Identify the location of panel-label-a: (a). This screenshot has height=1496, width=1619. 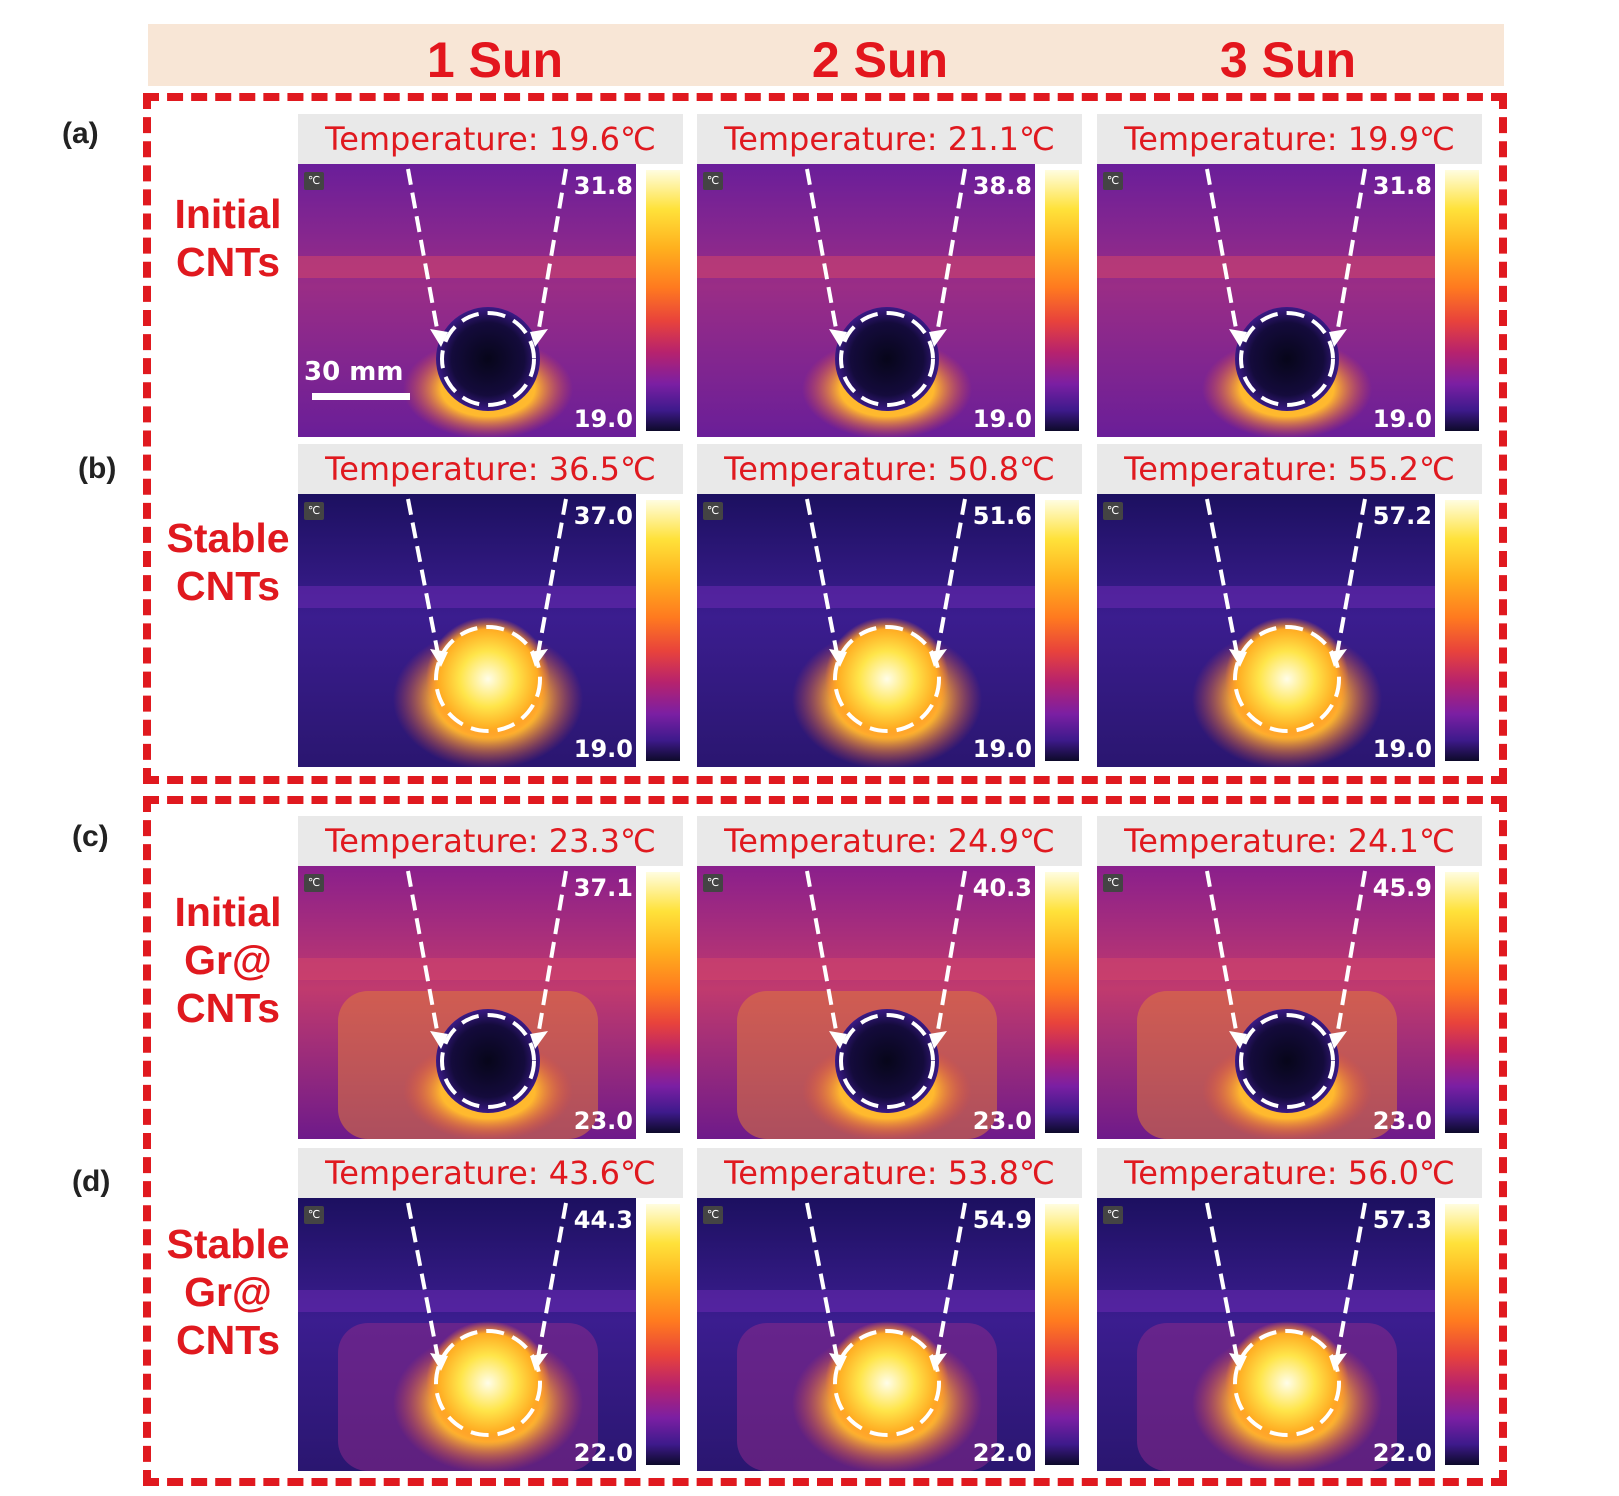
(80, 133).